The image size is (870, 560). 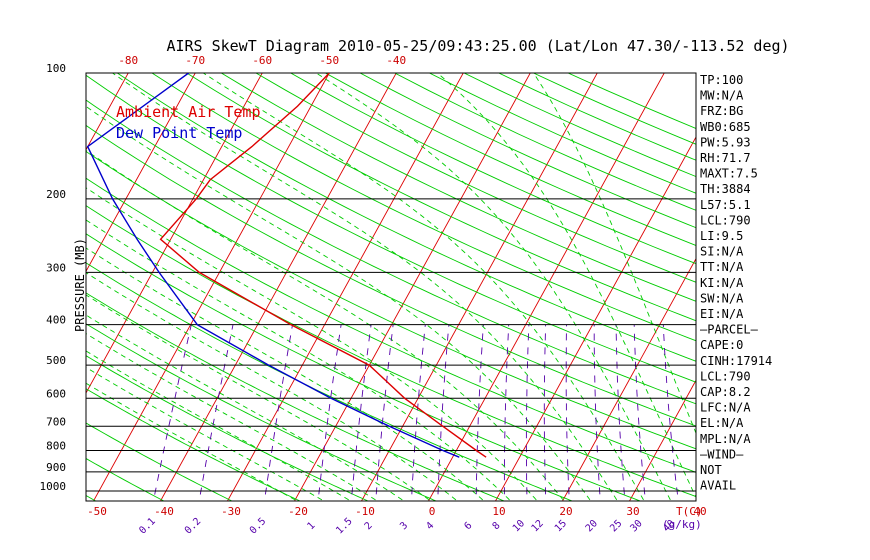 What do you see at coordinates (179, 133) in the screenshot?
I see `legend-dew-point: Dew Point Temp` at bounding box center [179, 133].